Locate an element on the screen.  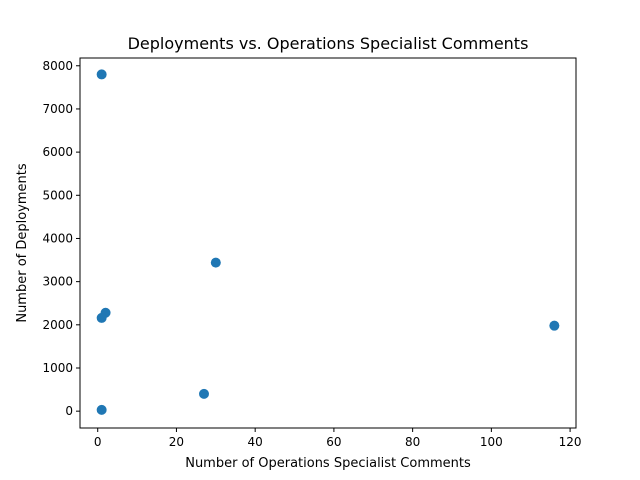
y-tick-label: 3000 is located at coordinates (57, 282).